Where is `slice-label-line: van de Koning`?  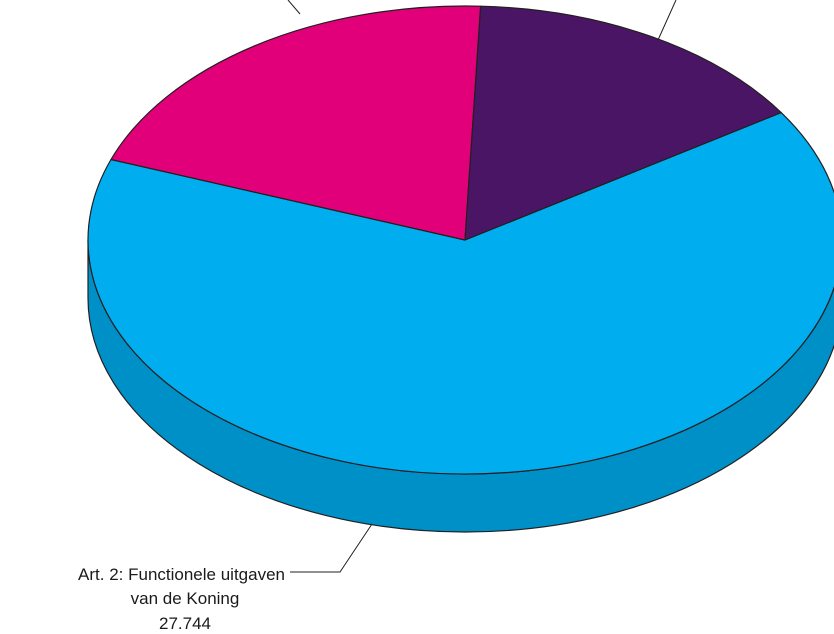
slice-label-line: van de Koning is located at coordinates (185, 598).